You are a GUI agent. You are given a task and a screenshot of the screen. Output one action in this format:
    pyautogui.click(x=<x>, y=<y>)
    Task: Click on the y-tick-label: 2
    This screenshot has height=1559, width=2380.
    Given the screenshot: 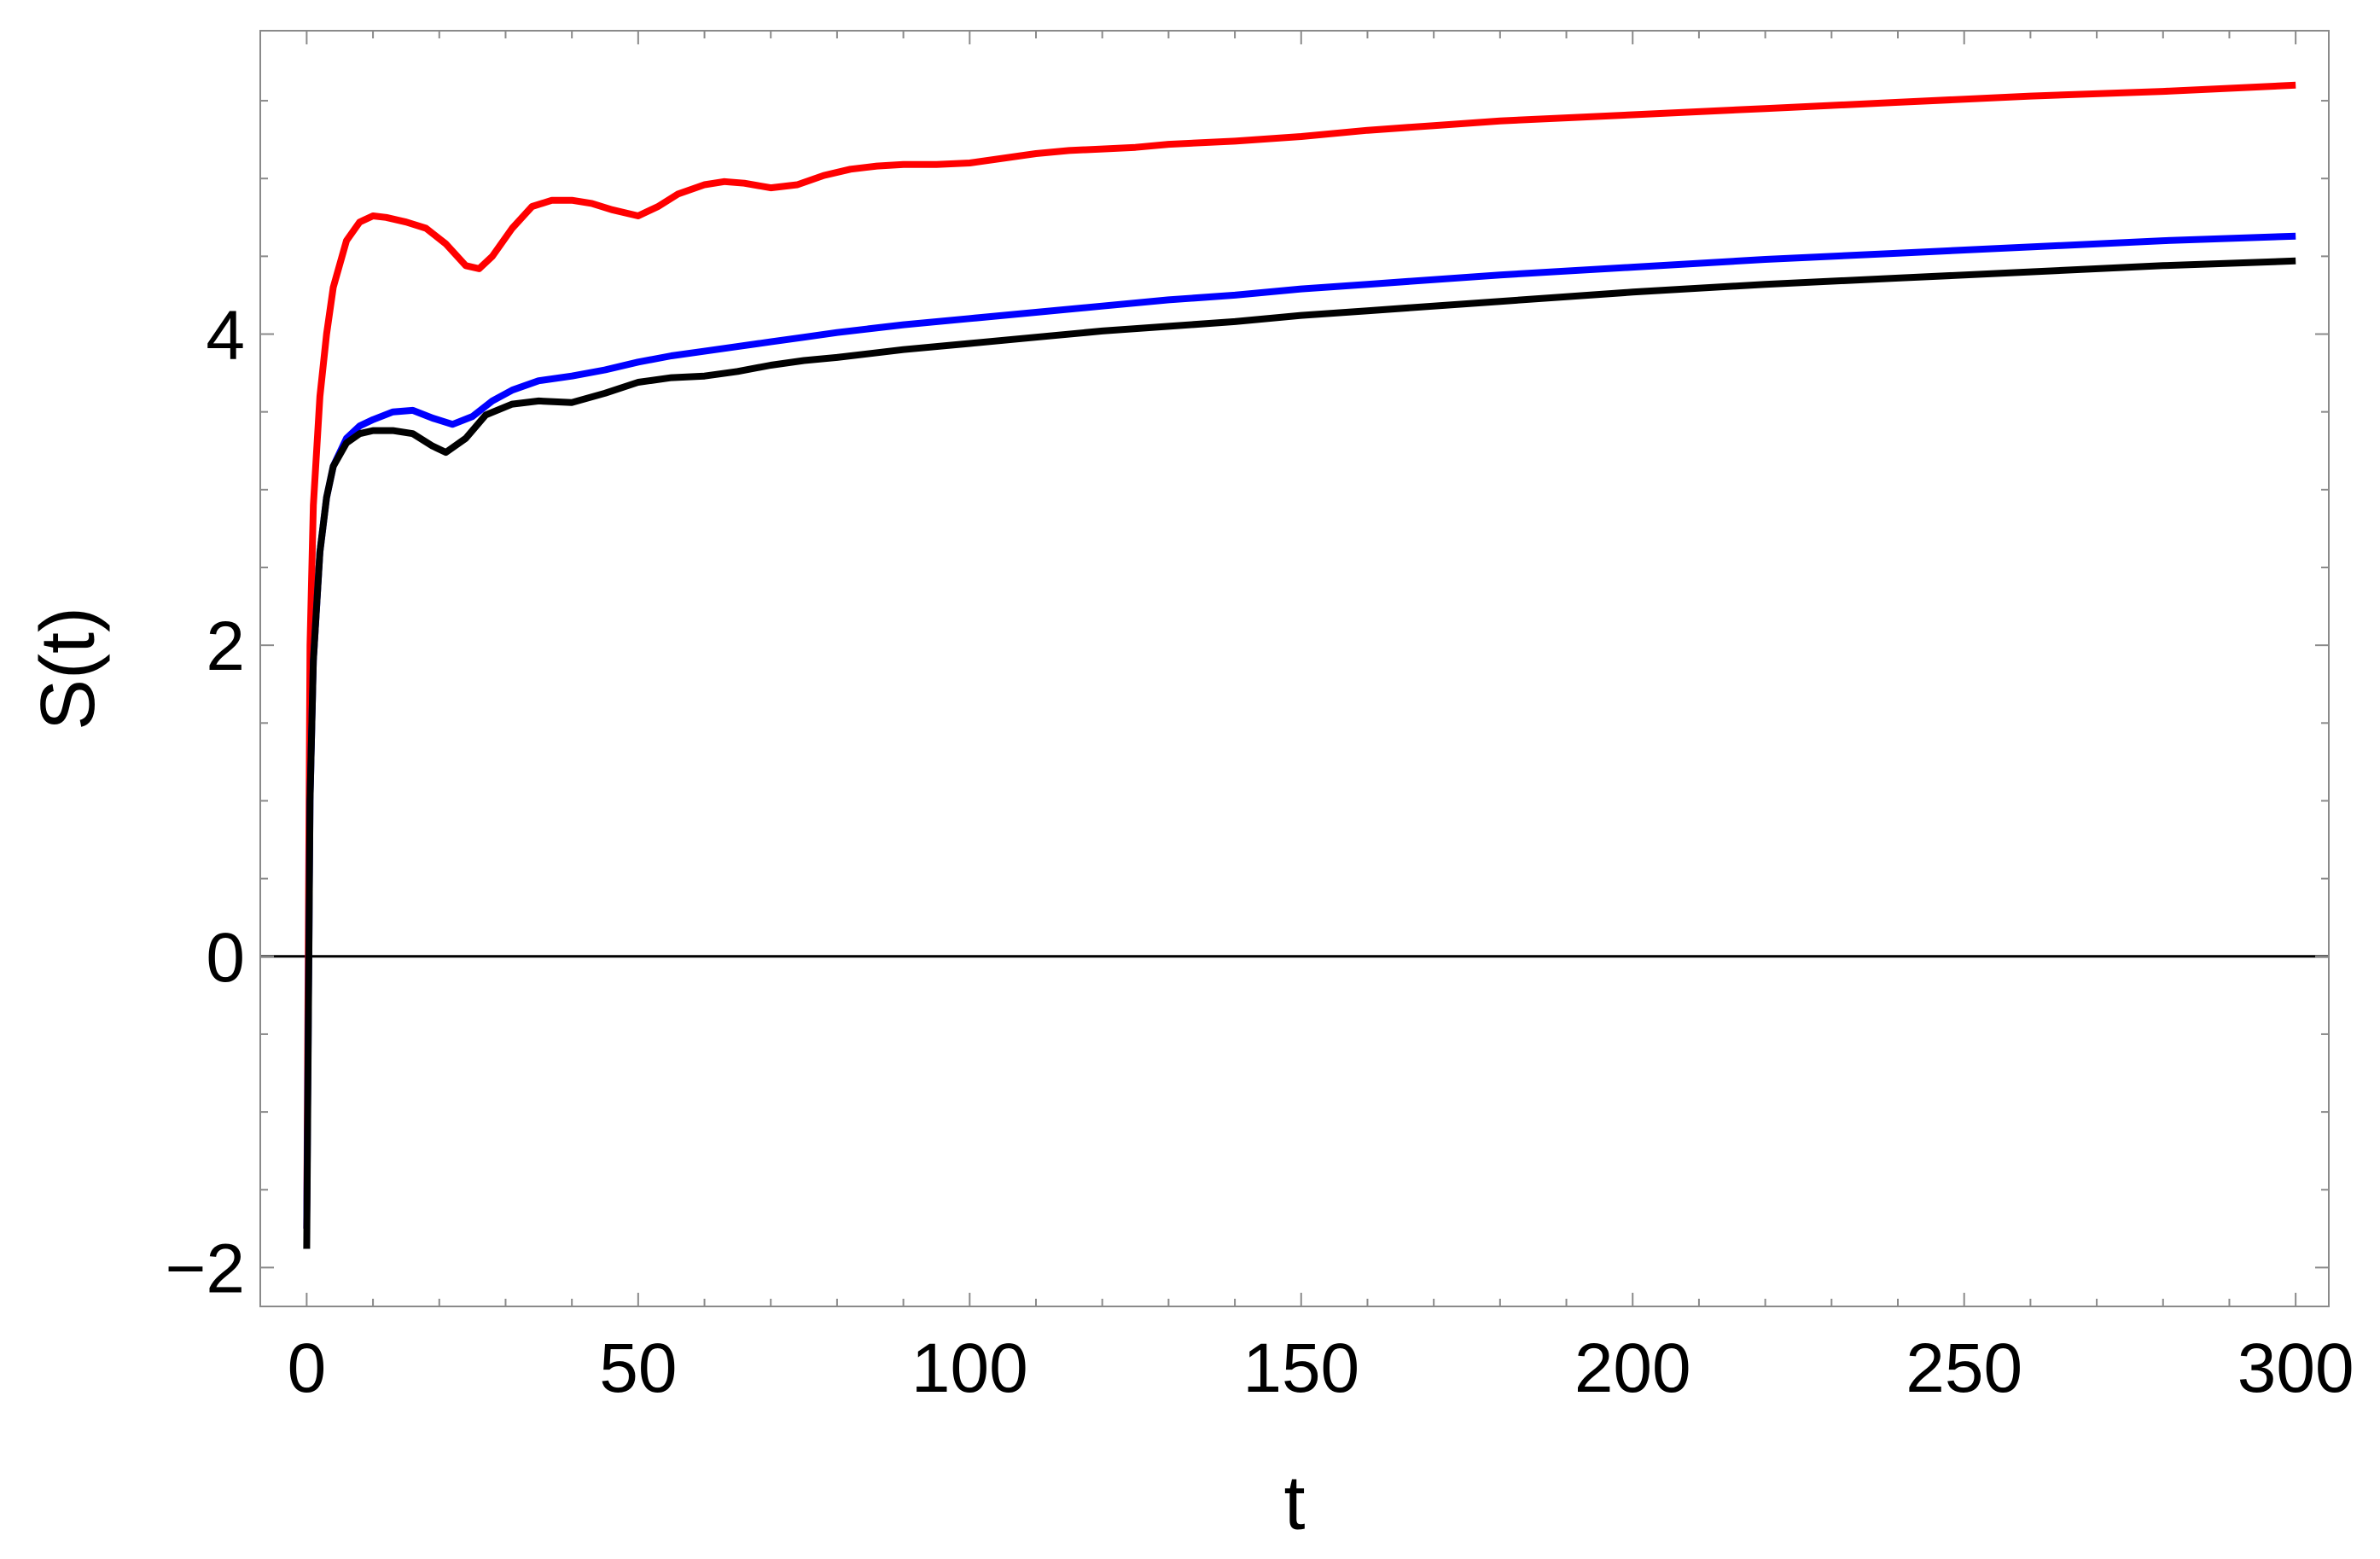 What is the action you would take?
    pyautogui.click(x=226, y=646)
    